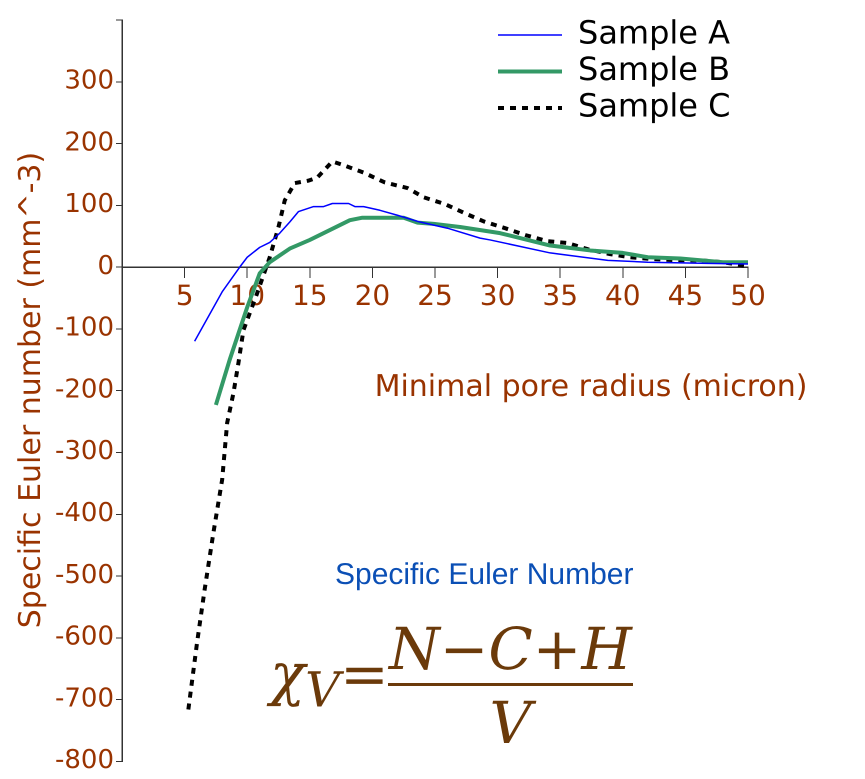  What do you see at coordinates (498, 295) in the screenshot?
I see `x-tick-label: 30` at bounding box center [498, 295].